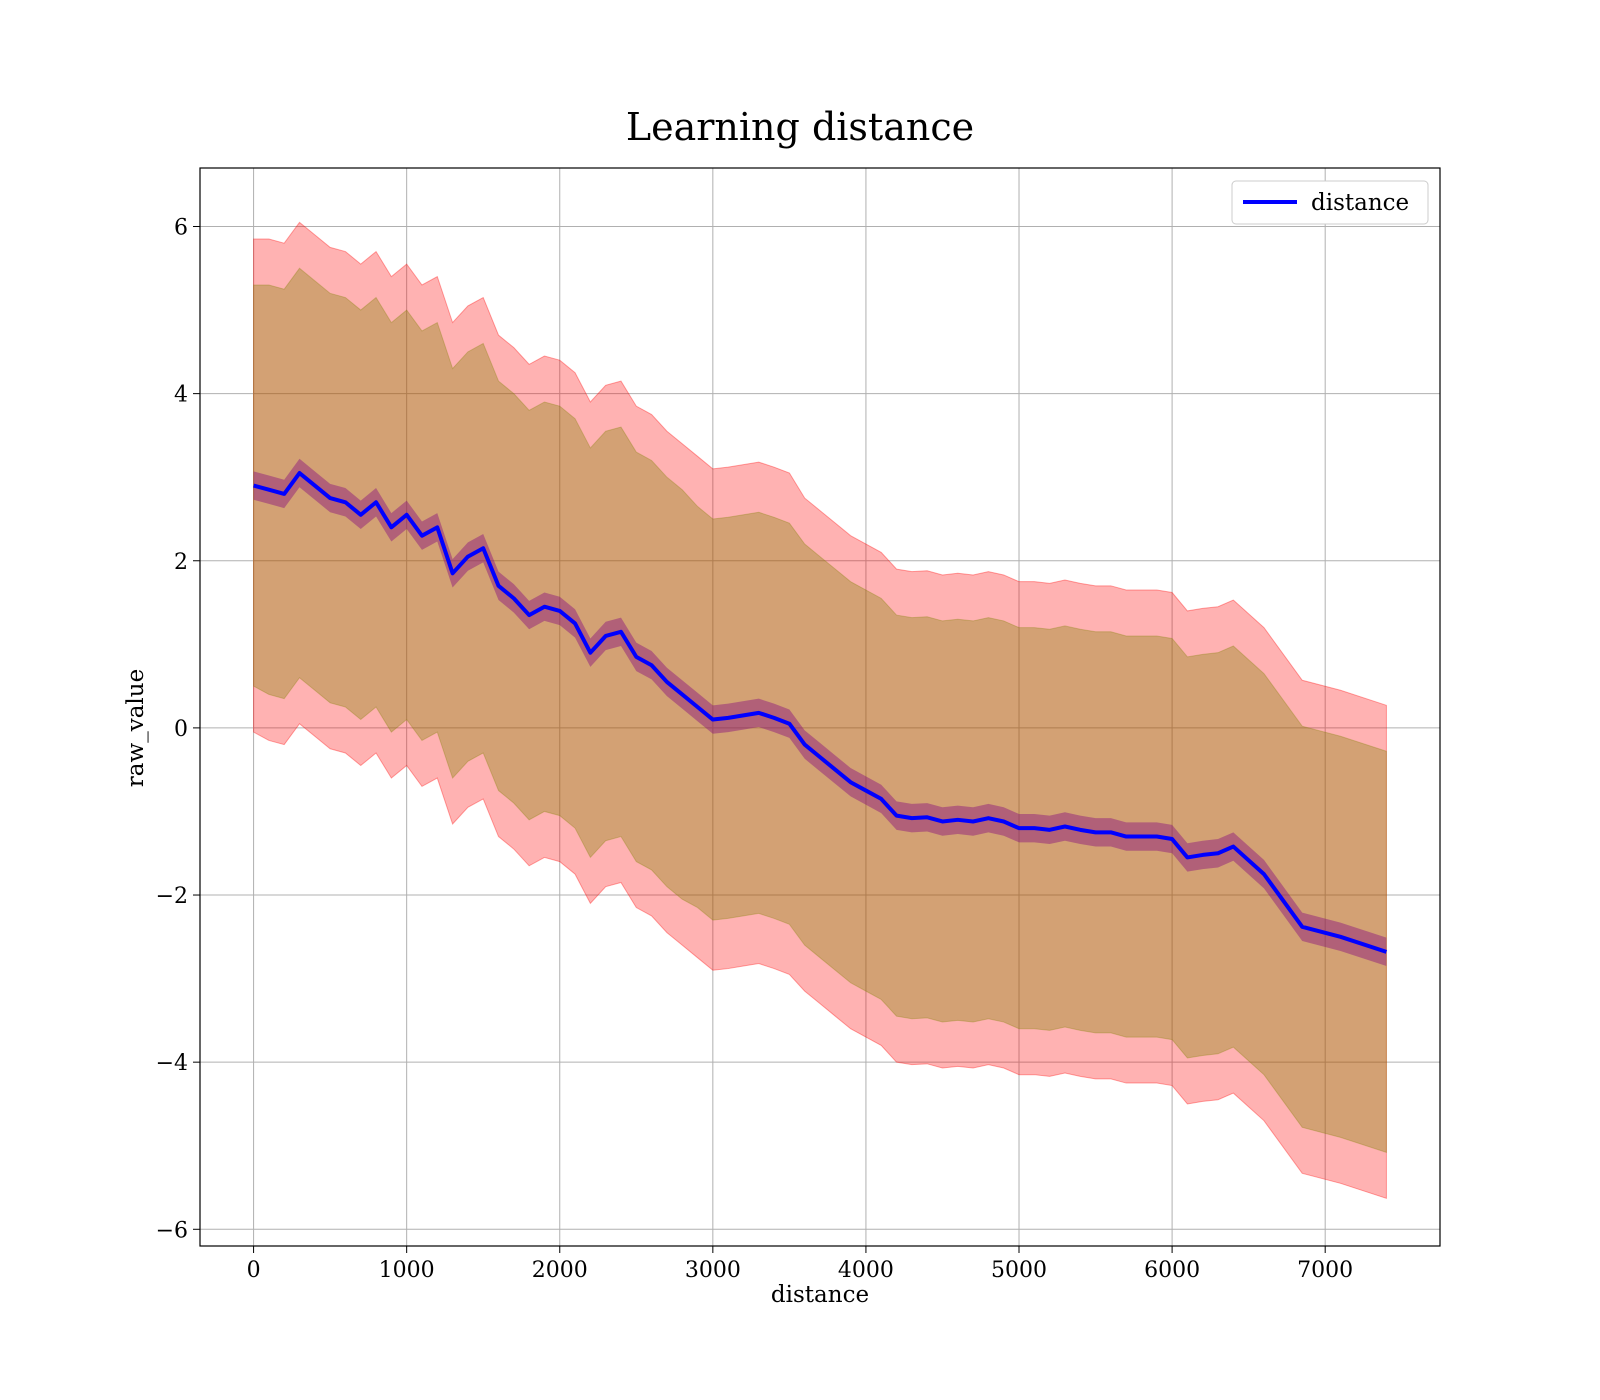  Describe the element at coordinates (172, 896) in the screenshot. I see `y-tick-label: −2` at that location.